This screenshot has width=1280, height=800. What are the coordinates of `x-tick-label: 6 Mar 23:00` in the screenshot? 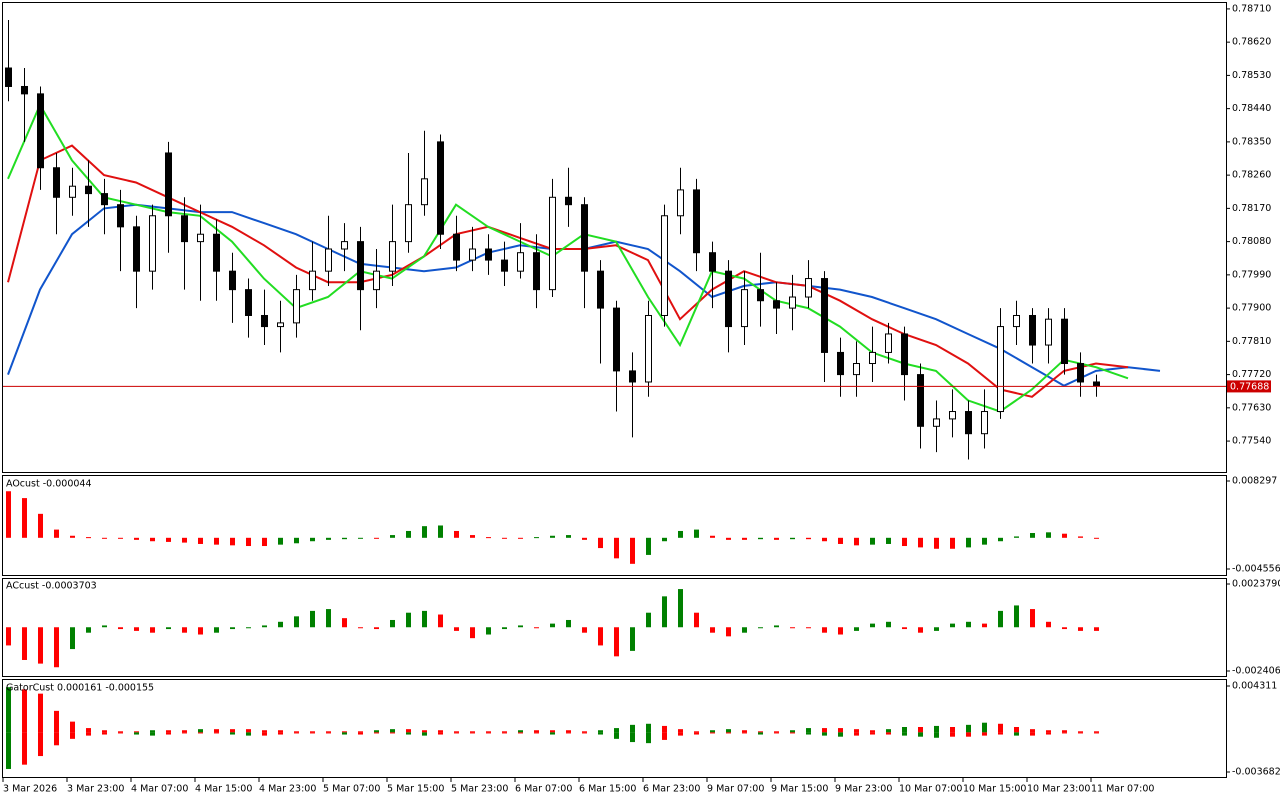 It's located at (671, 789).